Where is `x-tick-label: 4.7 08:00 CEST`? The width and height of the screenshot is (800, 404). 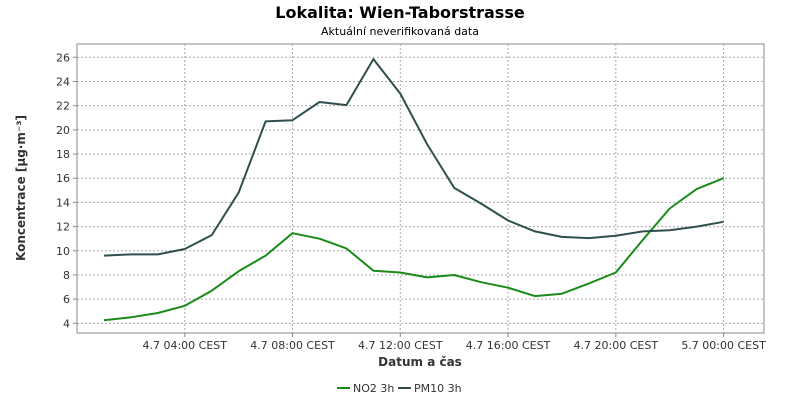 x-tick-label: 4.7 08:00 CEST is located at coordinates (292, 345).